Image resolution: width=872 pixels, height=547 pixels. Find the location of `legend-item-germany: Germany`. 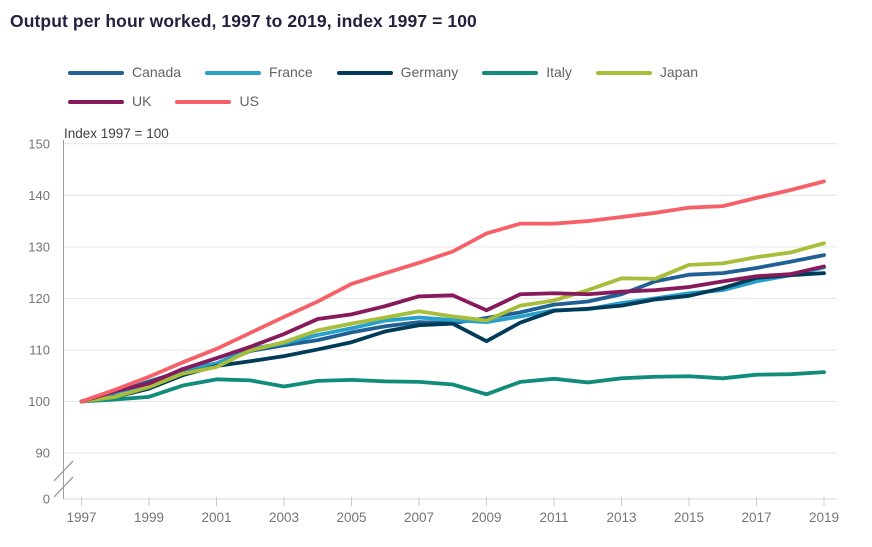

legend-item-germany: Germany is located at coordinates (397, 72).